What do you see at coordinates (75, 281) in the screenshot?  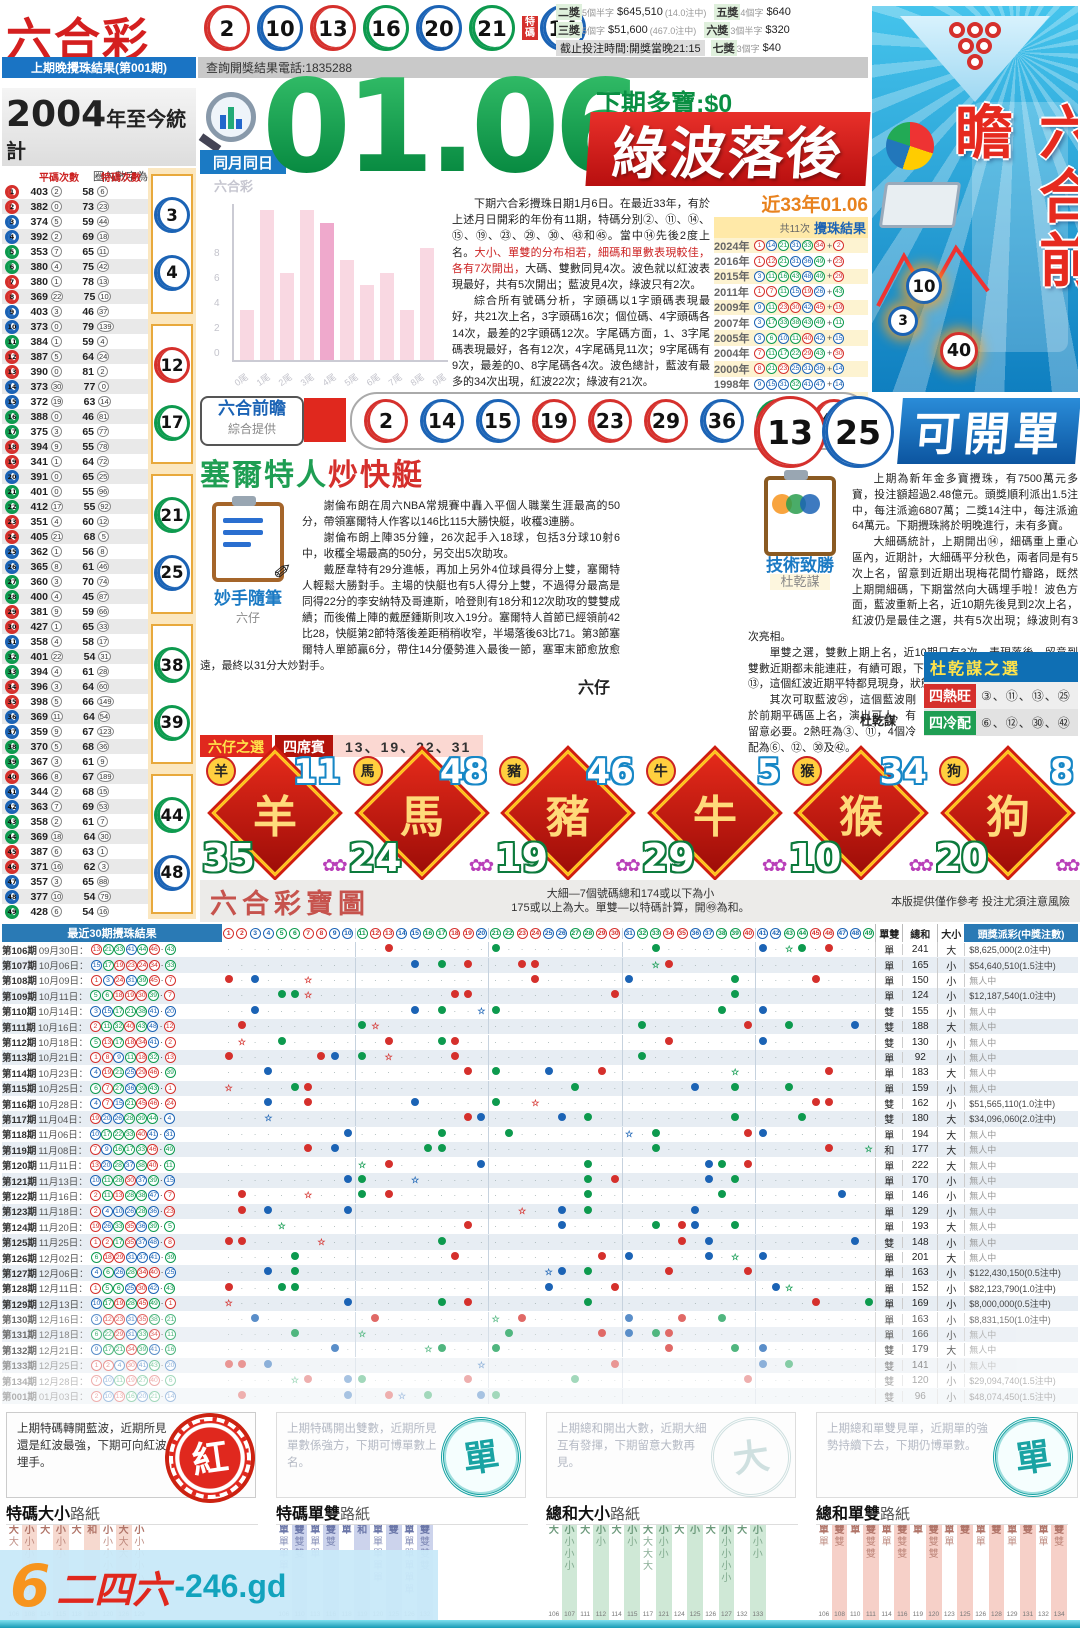 I see `stats-row: 7 380 1 78 13` at bounding box center [75, 281].